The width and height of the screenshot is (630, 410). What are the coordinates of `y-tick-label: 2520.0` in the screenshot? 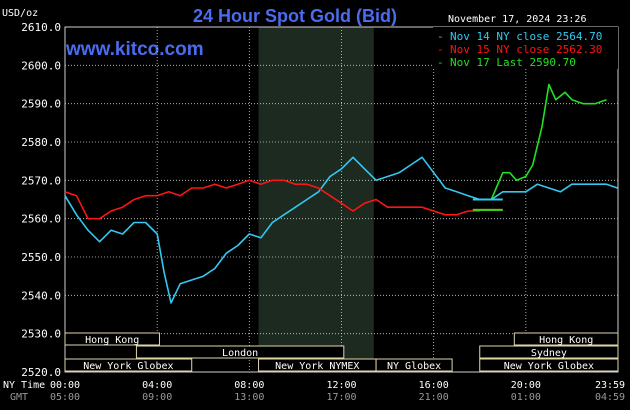 It's located at (41, 372).